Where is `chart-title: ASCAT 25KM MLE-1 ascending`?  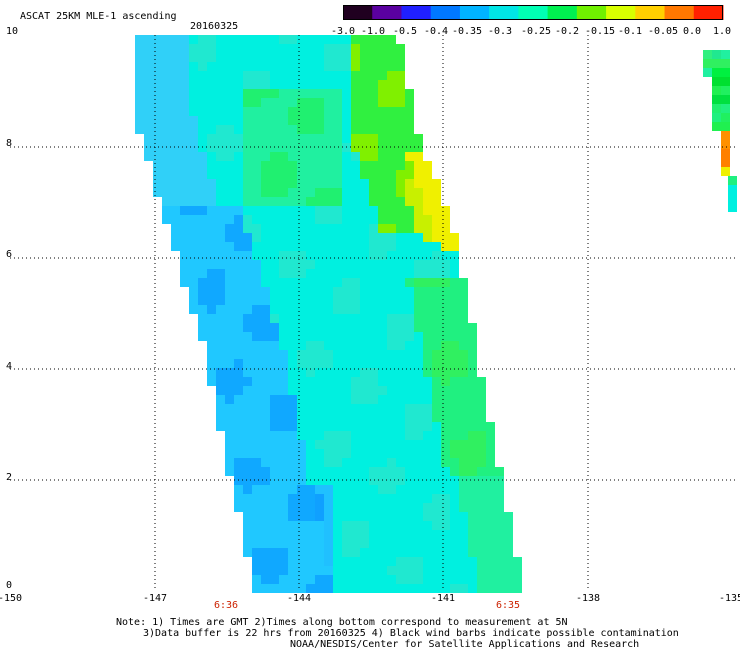
chart-title: ASCAT 25KM MLE-1 ascending is located at coordinates (98, 16).